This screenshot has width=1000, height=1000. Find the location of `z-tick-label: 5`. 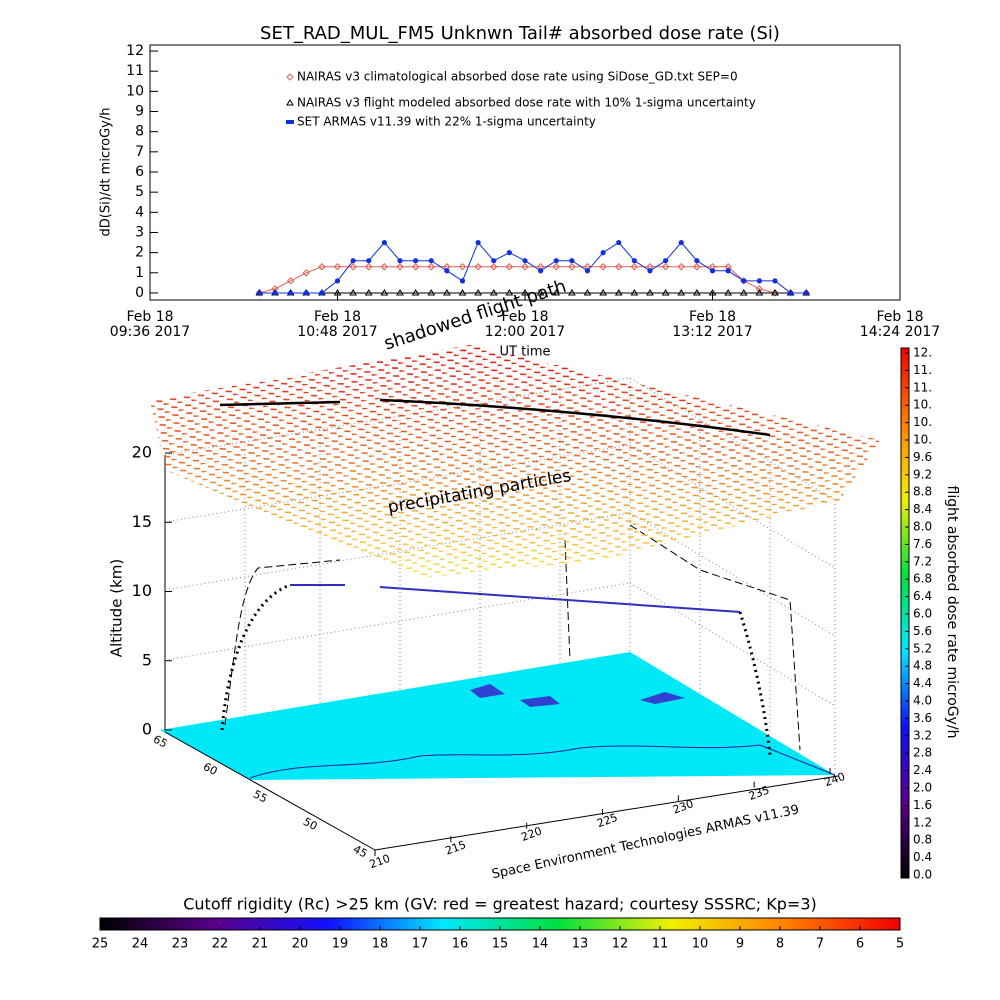

z-tick-label: 5 is located at coordinates (147, 659).